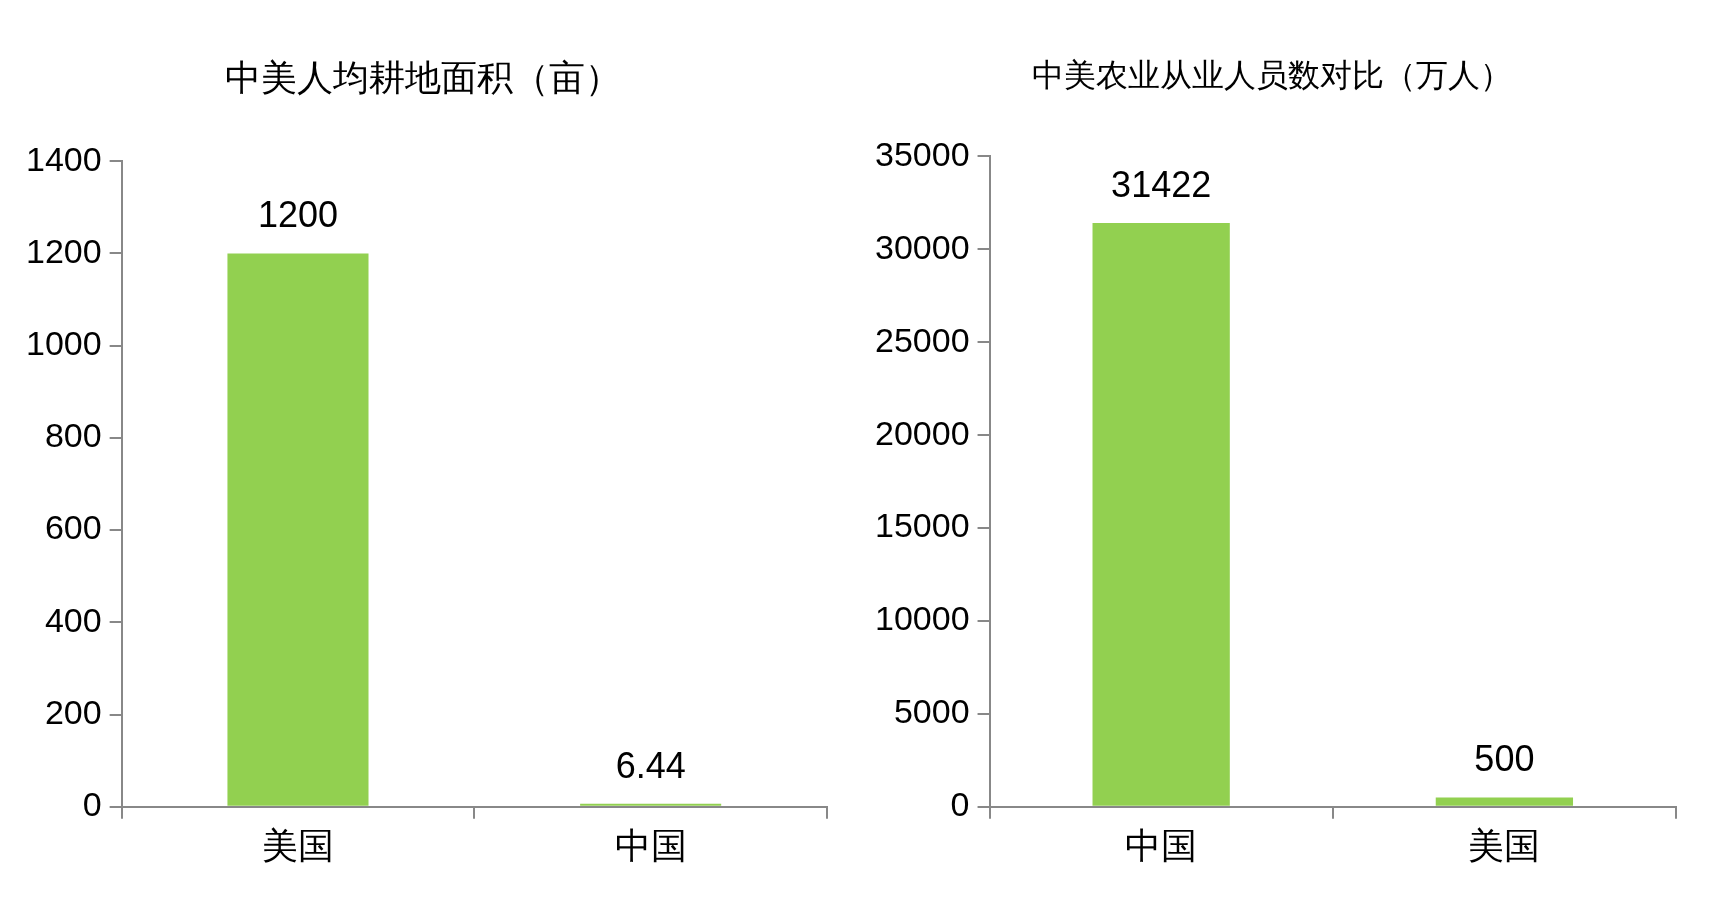 The width and height of the screenshot is (1714, 908). What do you see at coordinates (298, 215) in the screenshot?
I see `data-label: 1200` at bounding box center [298, 215].